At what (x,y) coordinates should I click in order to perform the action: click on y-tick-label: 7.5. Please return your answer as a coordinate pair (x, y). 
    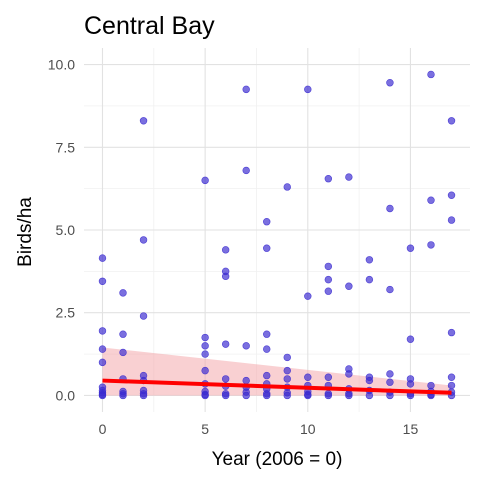
    Looking at the image, I should click on (66, 147).